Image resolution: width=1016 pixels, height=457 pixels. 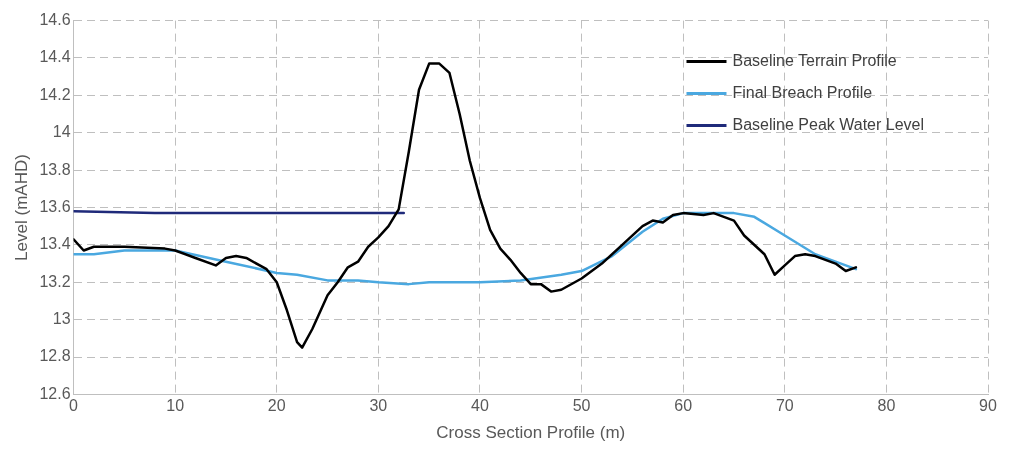 I want to click on x-tick-label: 70, so click(x=784, y=406).